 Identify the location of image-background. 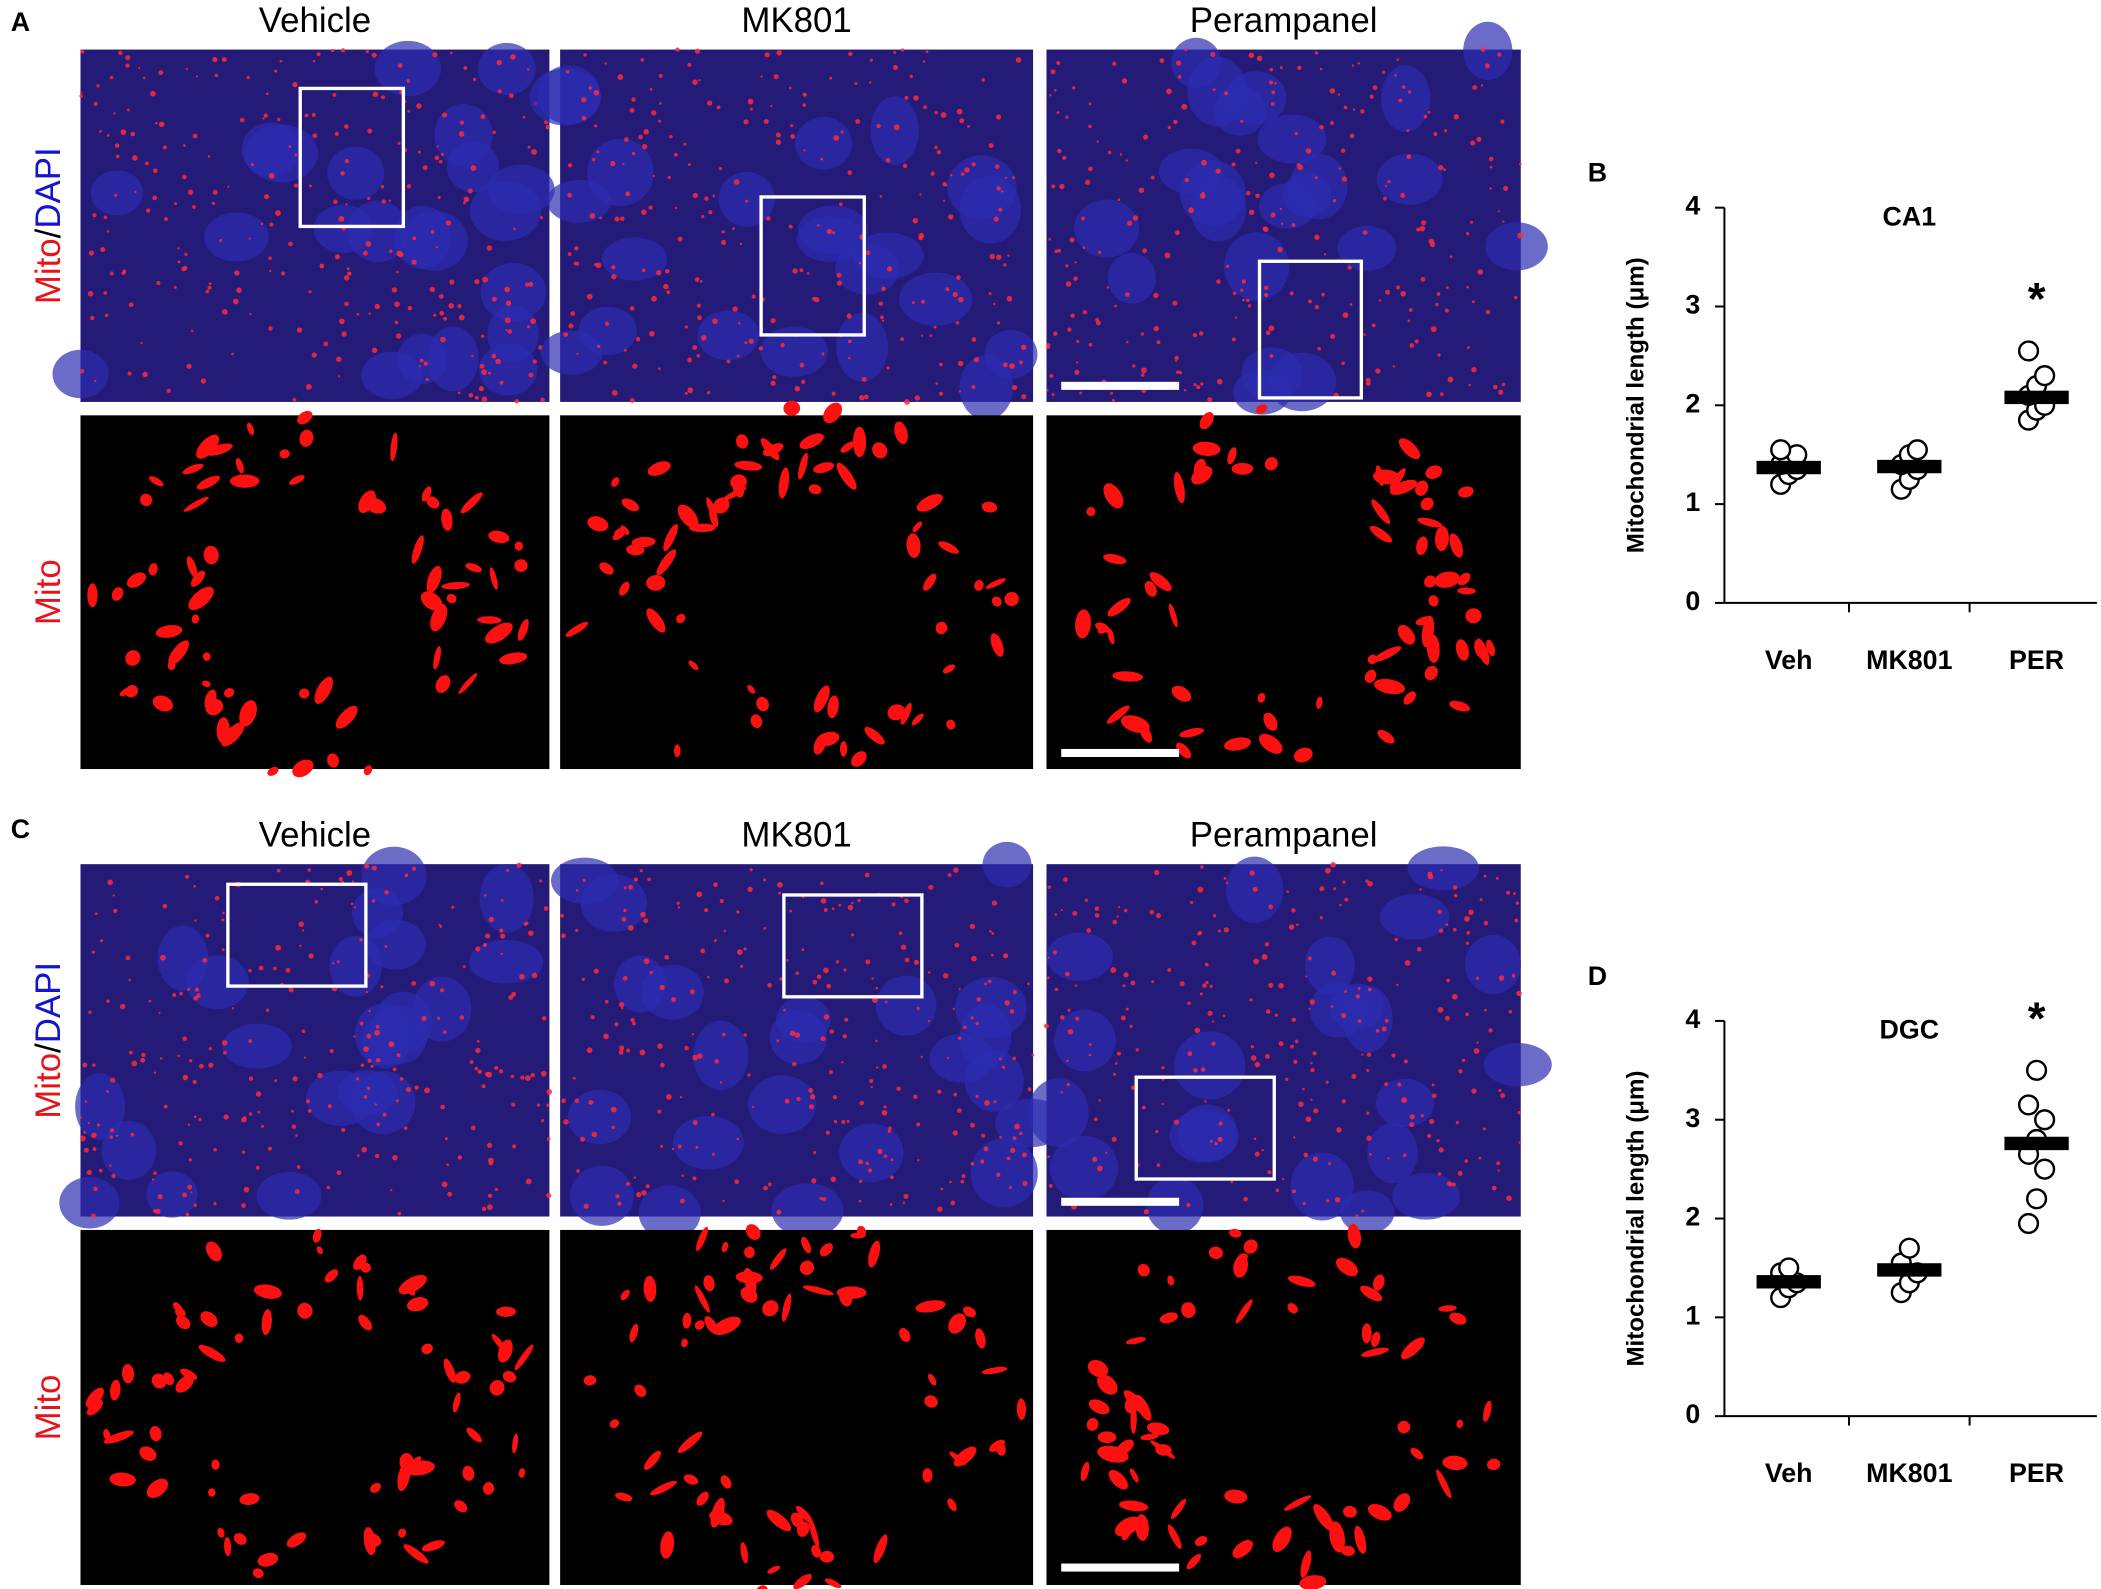
(315, 592).